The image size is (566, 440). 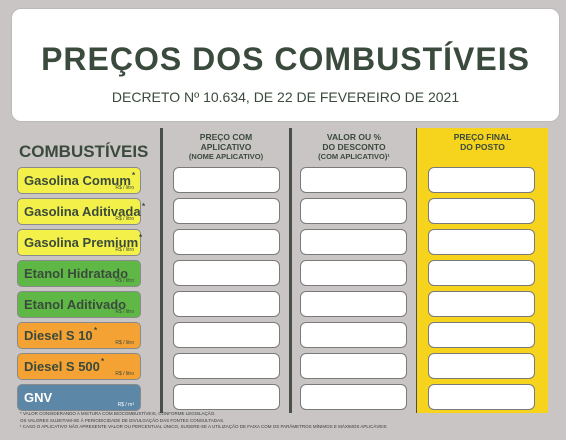 I want to click on column-header: VALOR OU % DO DESCONTO (COM APLICATIVO)¹, so click(x=354, y=147).